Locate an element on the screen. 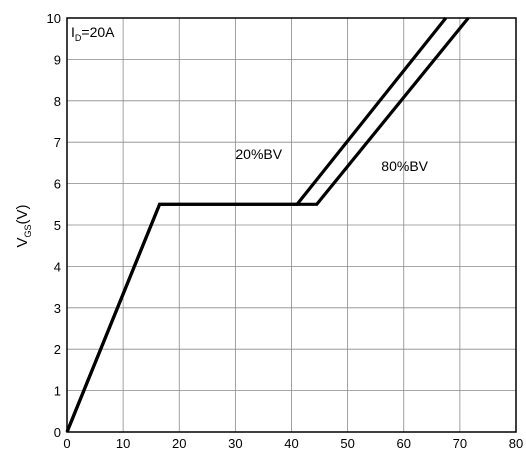  y-tick-label: 7 is located at coordinates (57, 142).